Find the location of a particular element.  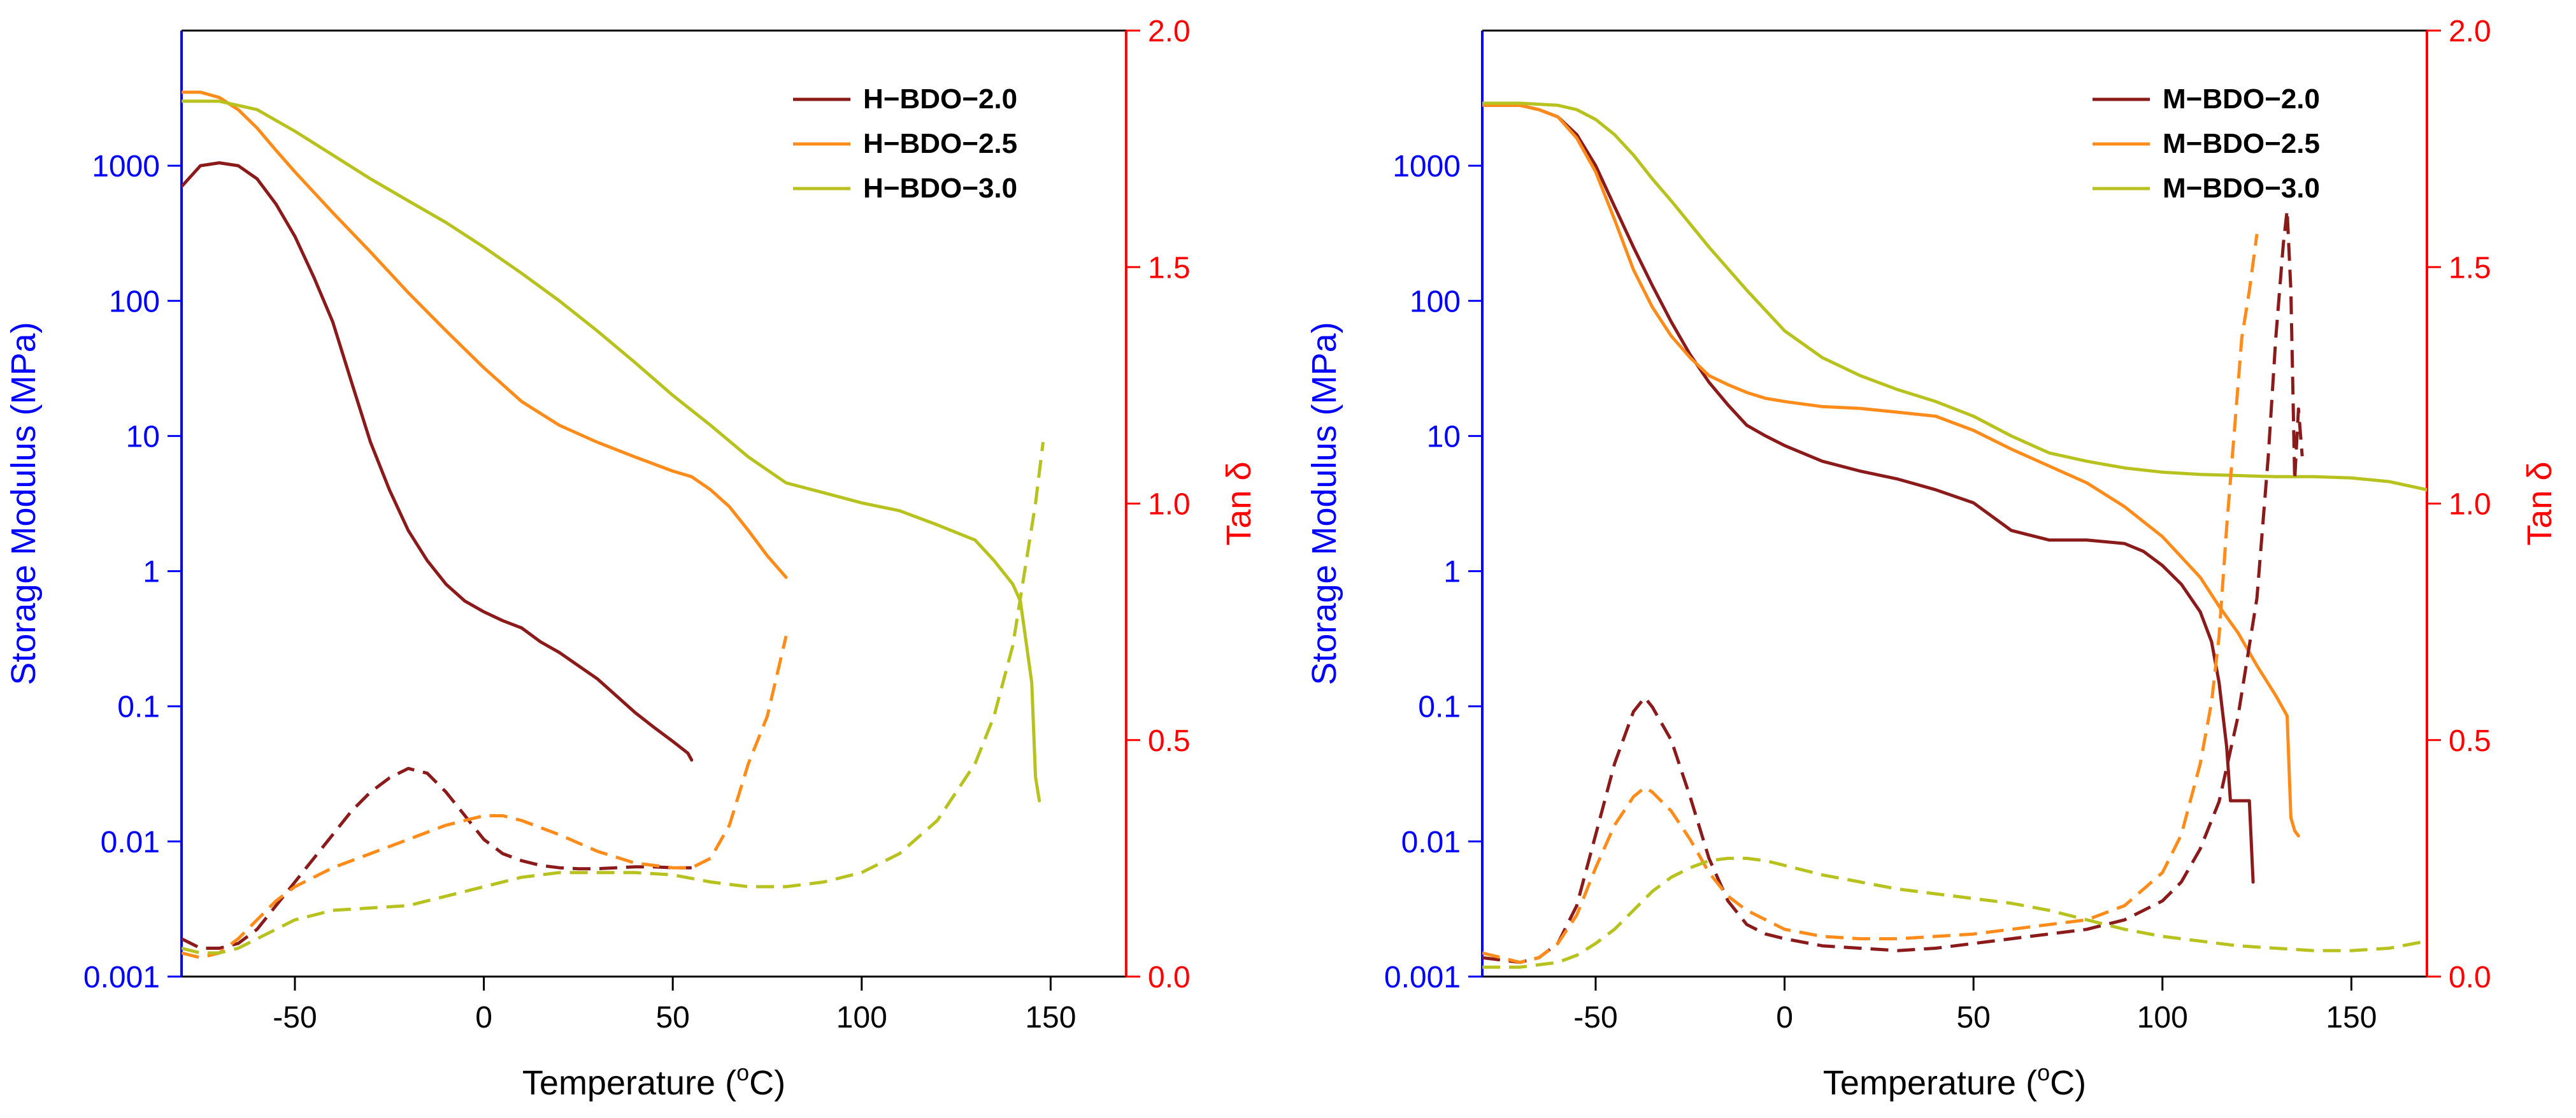

tan-delta-line-M-BDO-3.0 is located at coordinates (1954, 912).